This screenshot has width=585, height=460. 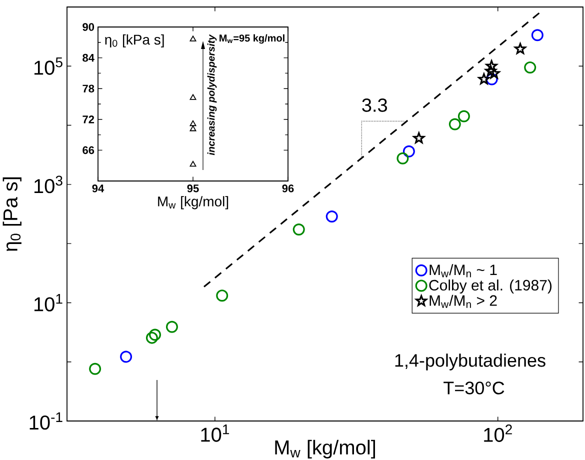 What do you see at coordinates (490, 287) in the screenshot?
I see `legend-label: Colby et al. (1987)` at bounding box center [490, 287].